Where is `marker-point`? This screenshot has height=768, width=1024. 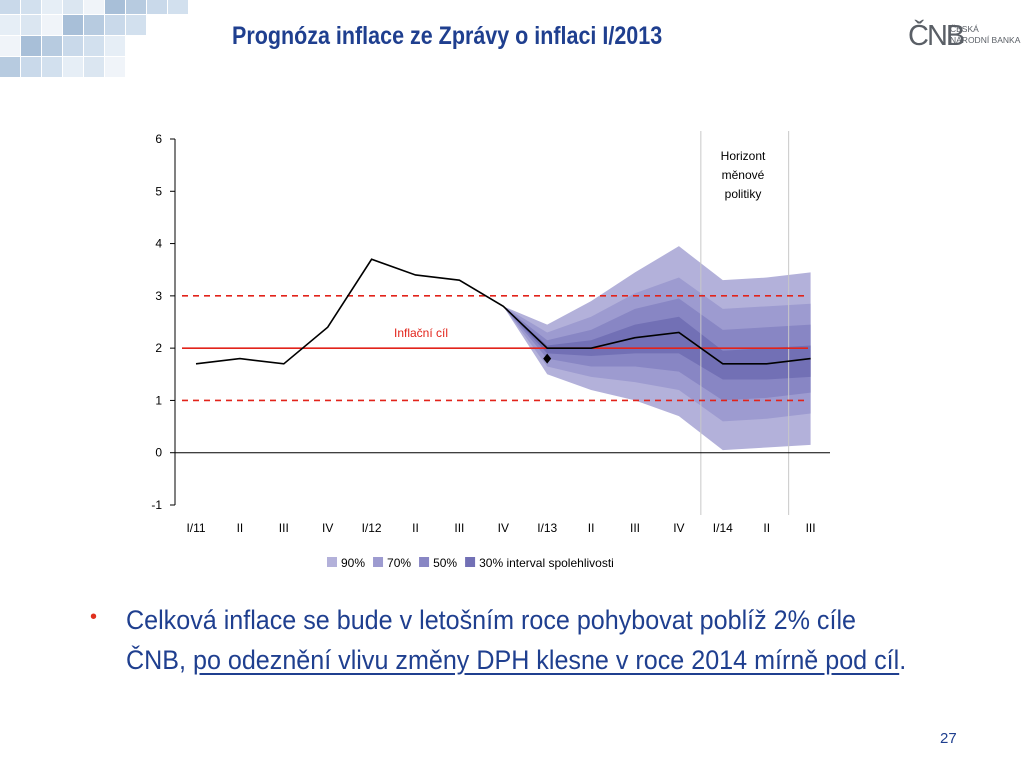 marker-point is located at coordinates (547, 358).